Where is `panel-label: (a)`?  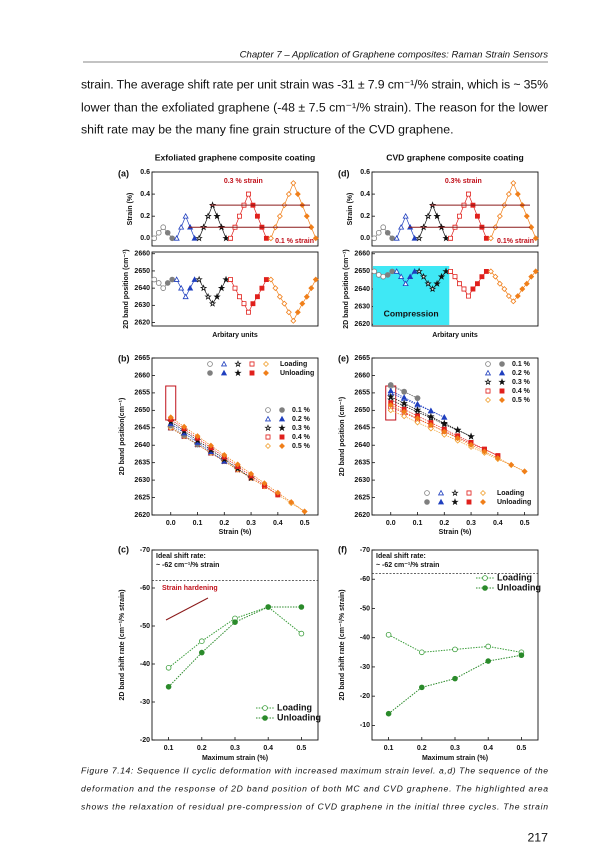
panel-label: (a) is located at coordinates (123, 173).